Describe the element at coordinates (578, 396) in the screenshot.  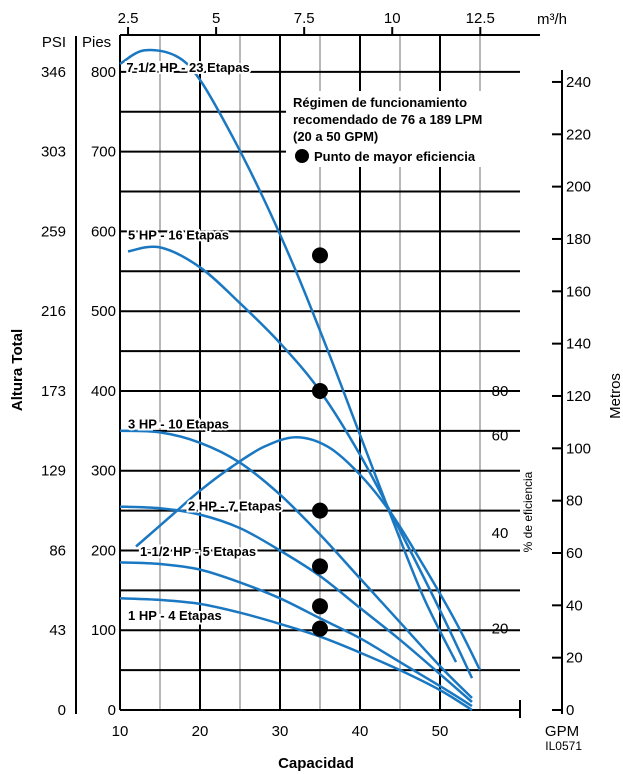
I see `meters-tick-label: 120` at that location.